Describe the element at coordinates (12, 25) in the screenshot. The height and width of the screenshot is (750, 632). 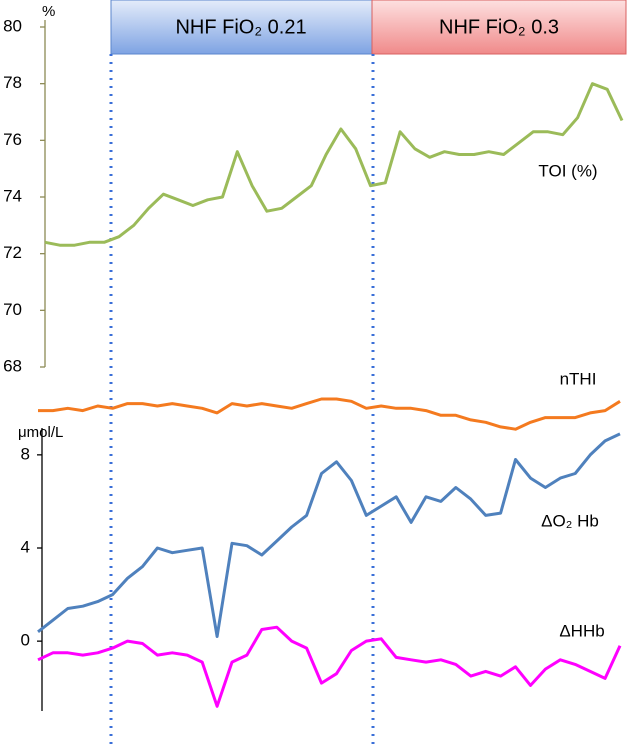
I see `y-tick-label: 80` at that location.